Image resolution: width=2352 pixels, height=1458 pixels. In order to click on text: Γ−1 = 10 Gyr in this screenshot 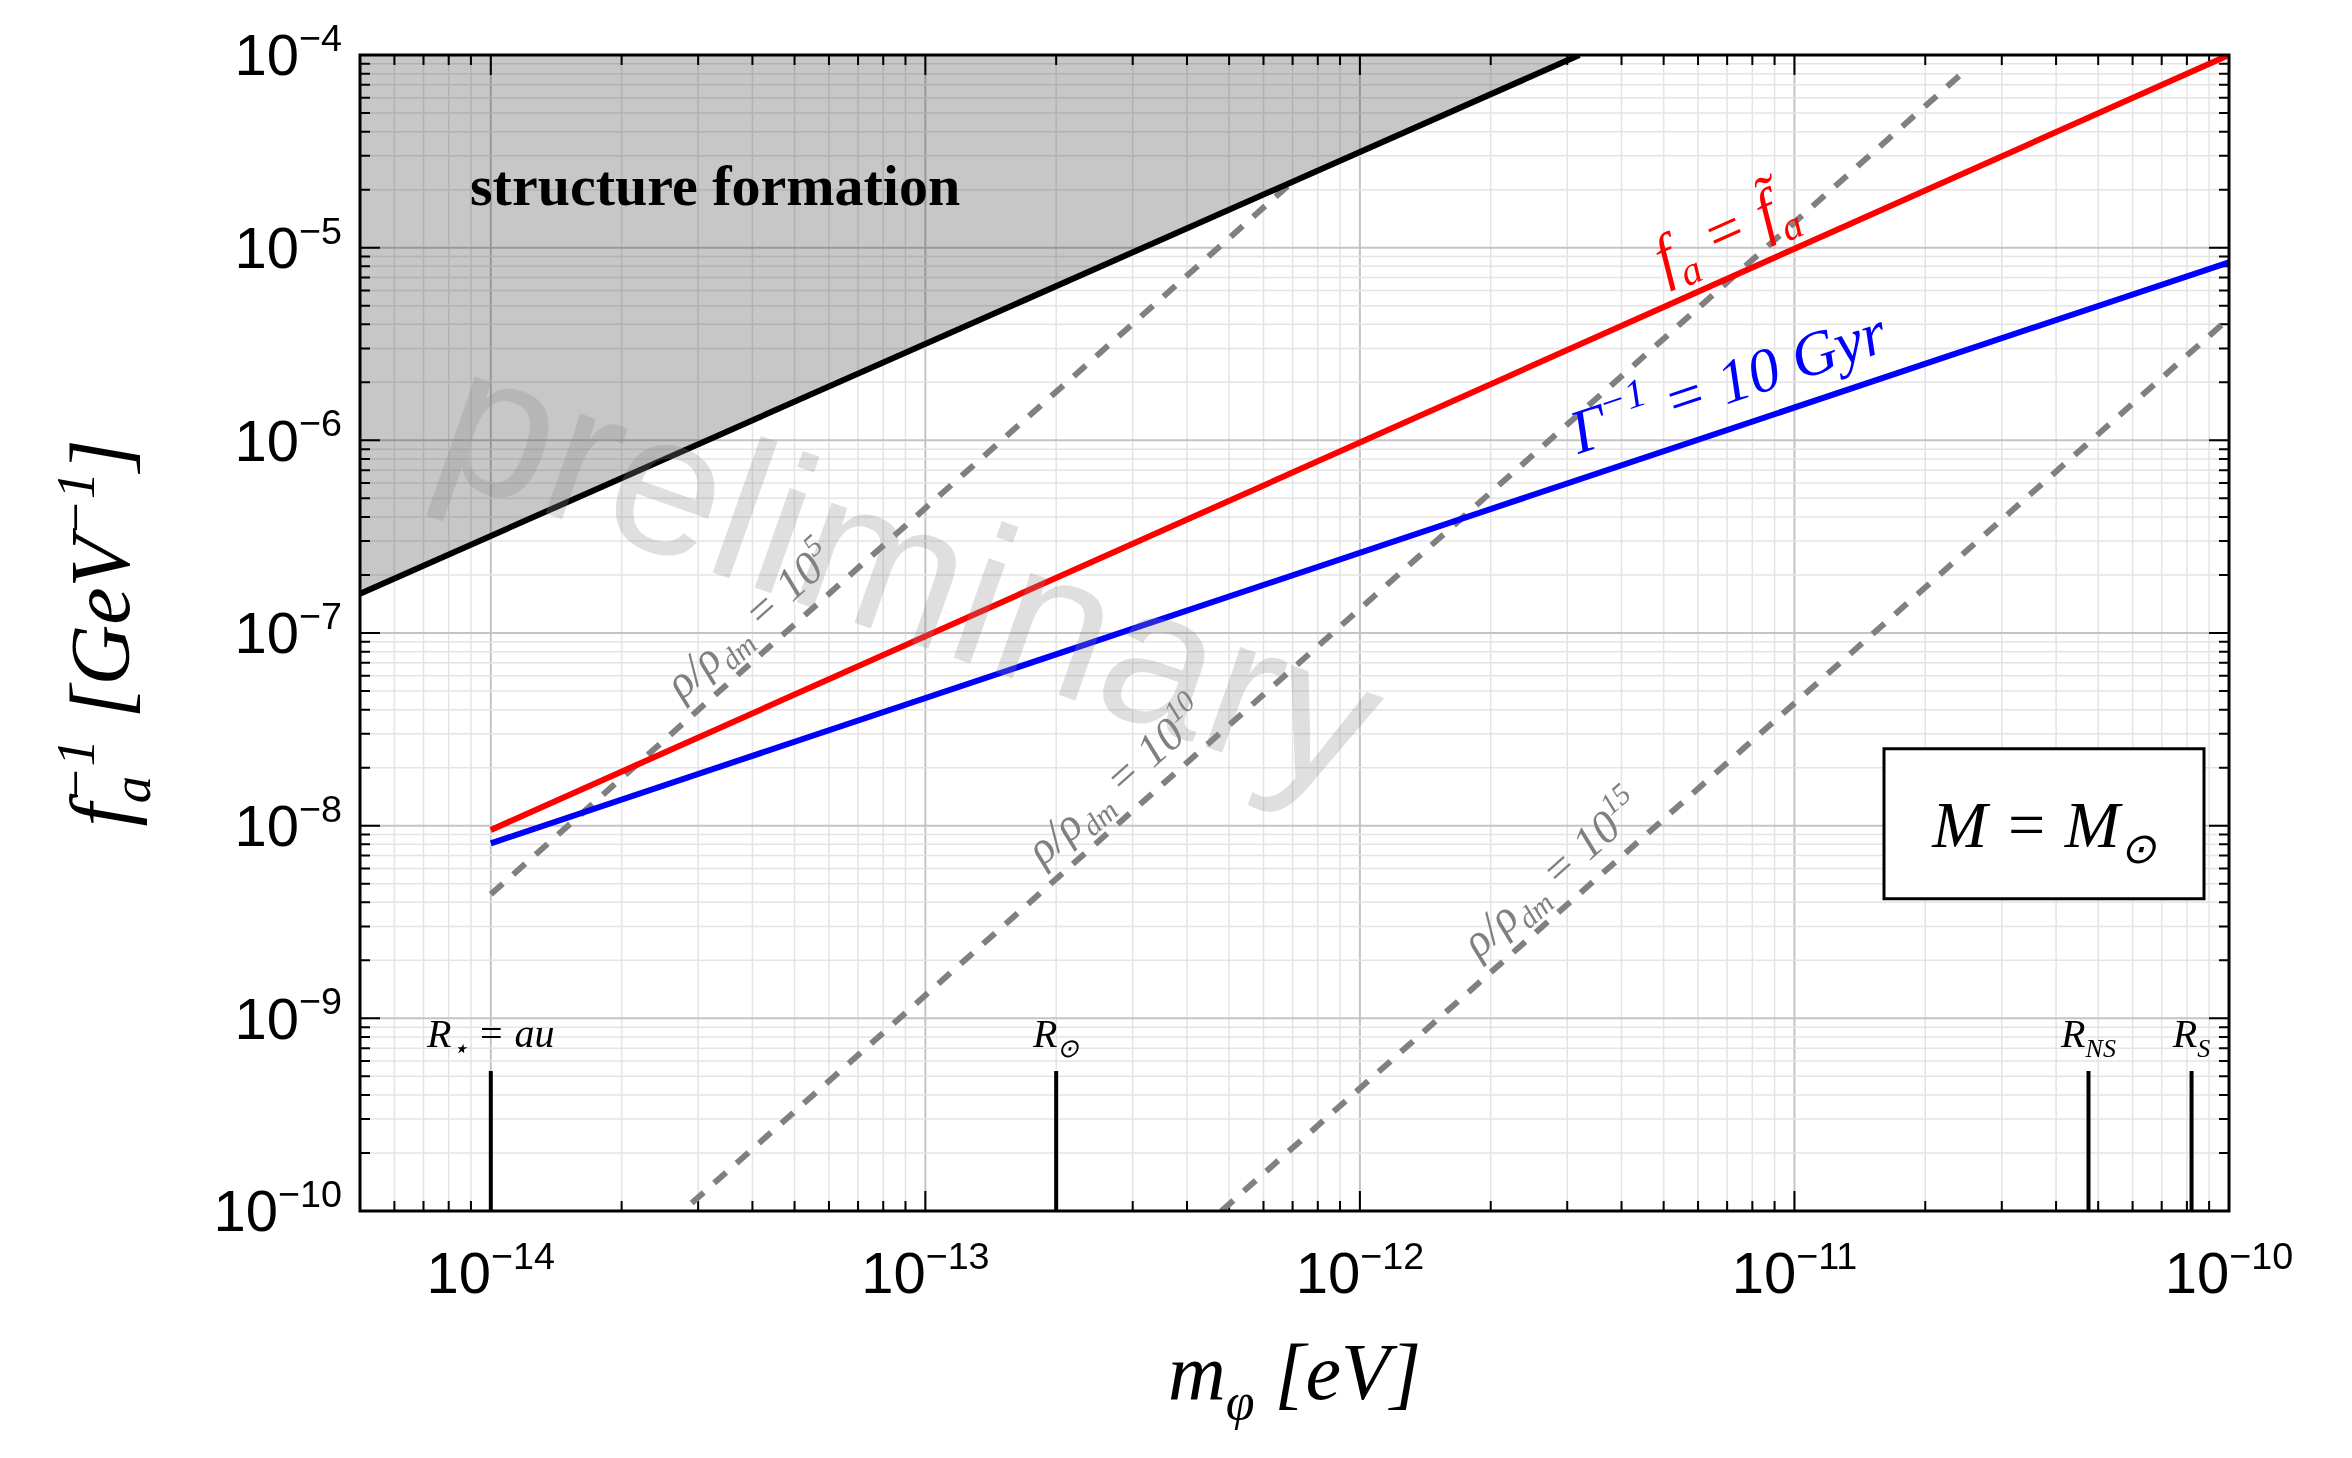, I will do `click(1728, 382)`.